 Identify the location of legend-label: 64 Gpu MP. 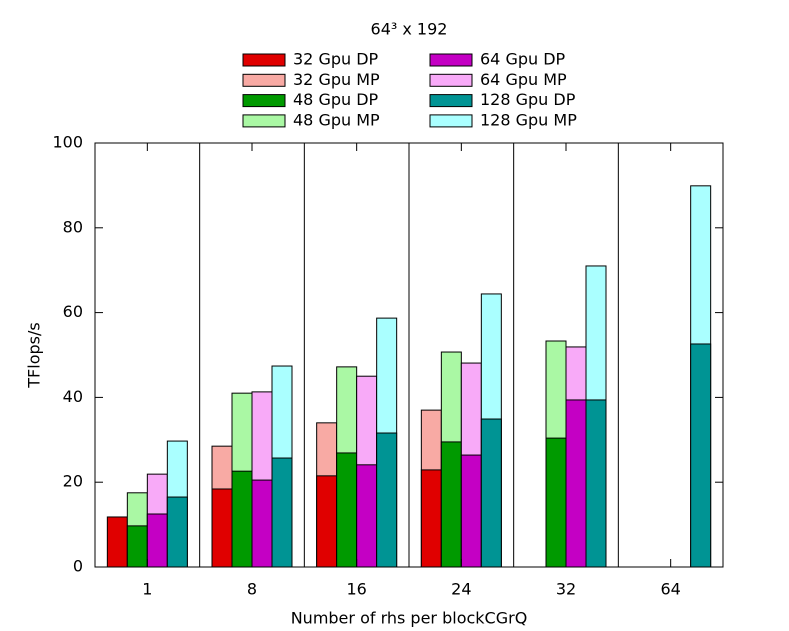
(523, 79).